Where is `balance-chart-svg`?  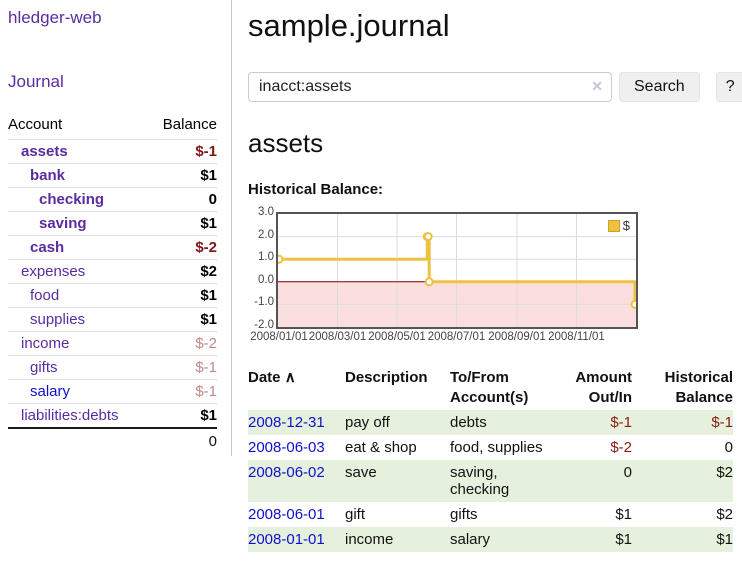
balance-chart-svg is located at coordinates (457, 270).